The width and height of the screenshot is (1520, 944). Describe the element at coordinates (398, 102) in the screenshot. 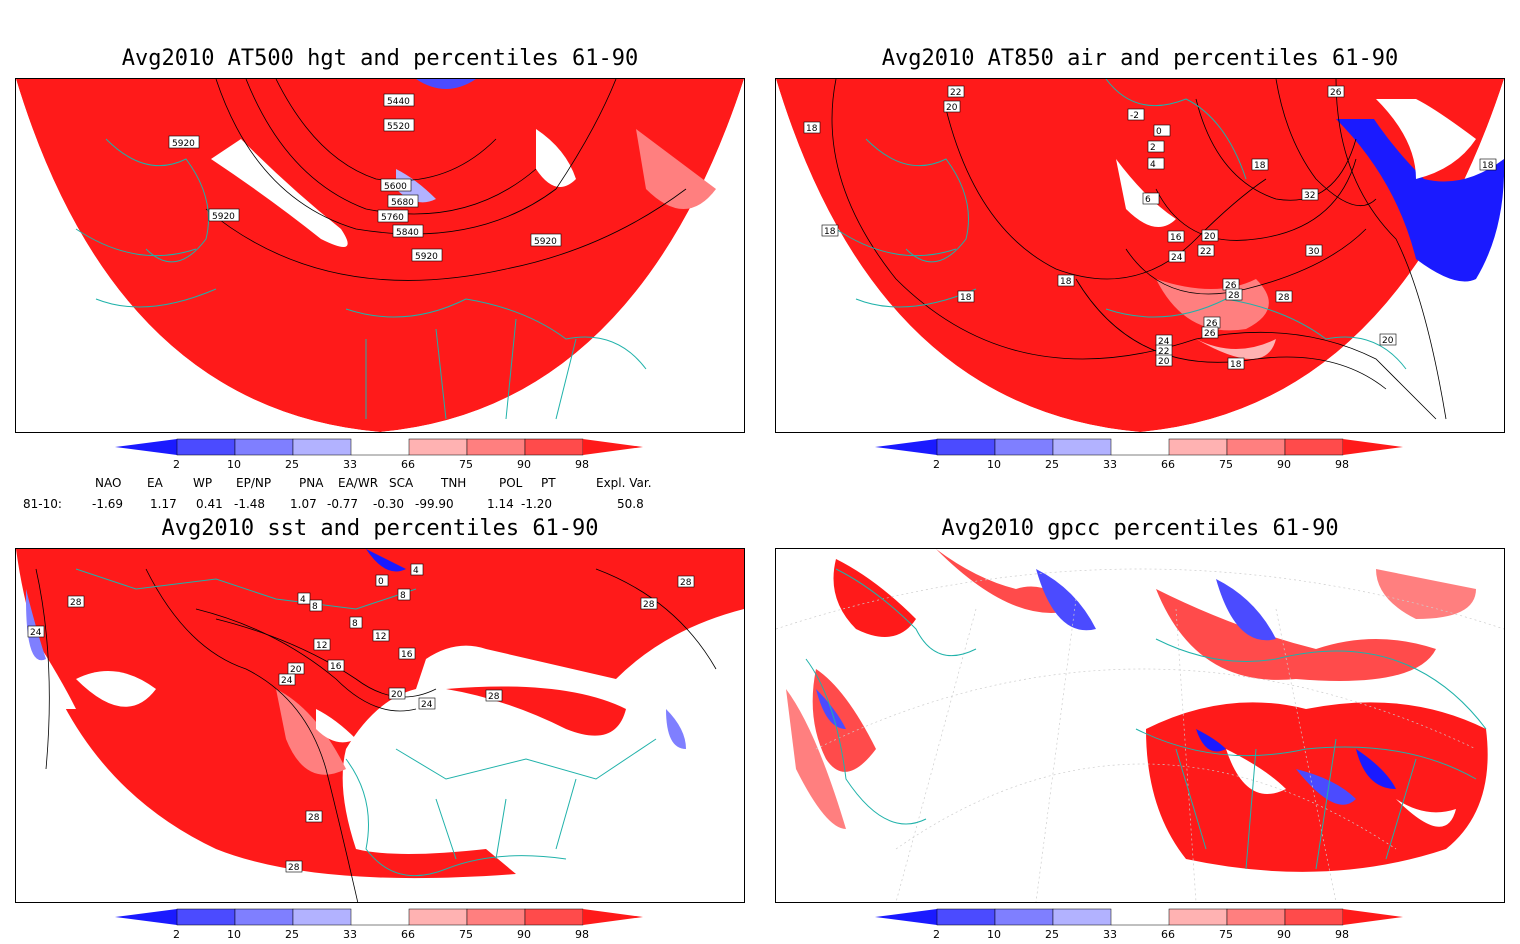

I see `contour-label: 5440` at that location.